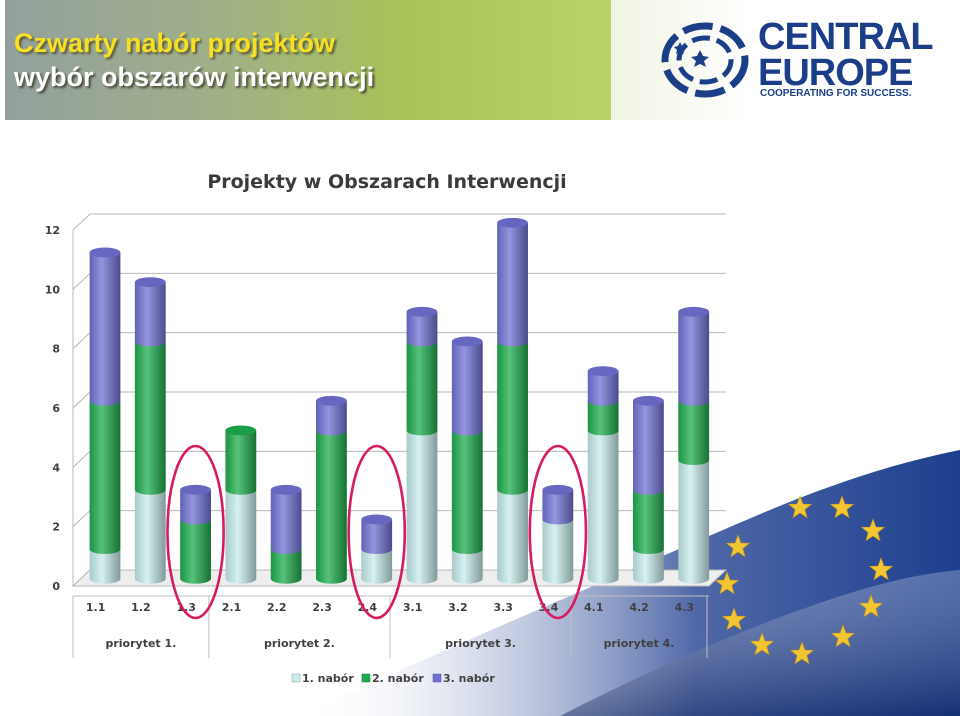 This screenshot has width=960, height=716. Describe the element at coordinates (594, 607) in the screenshot. I see `x-tick-label: 4.1` at that location.